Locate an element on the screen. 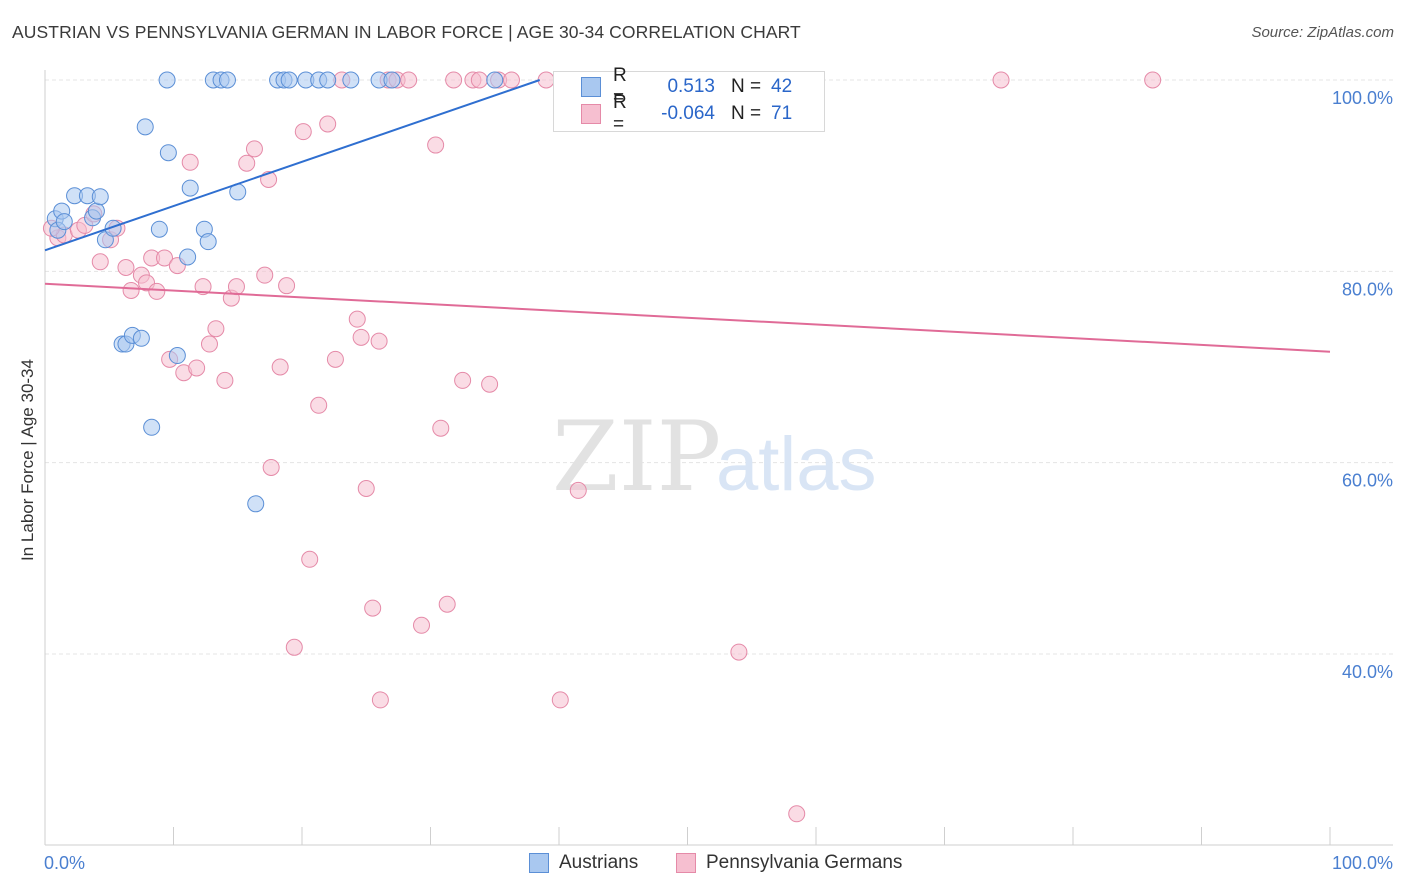 This screenshot has height=892, width=1406. watermark: ZIP atlas is located at coordinates (714, 457).